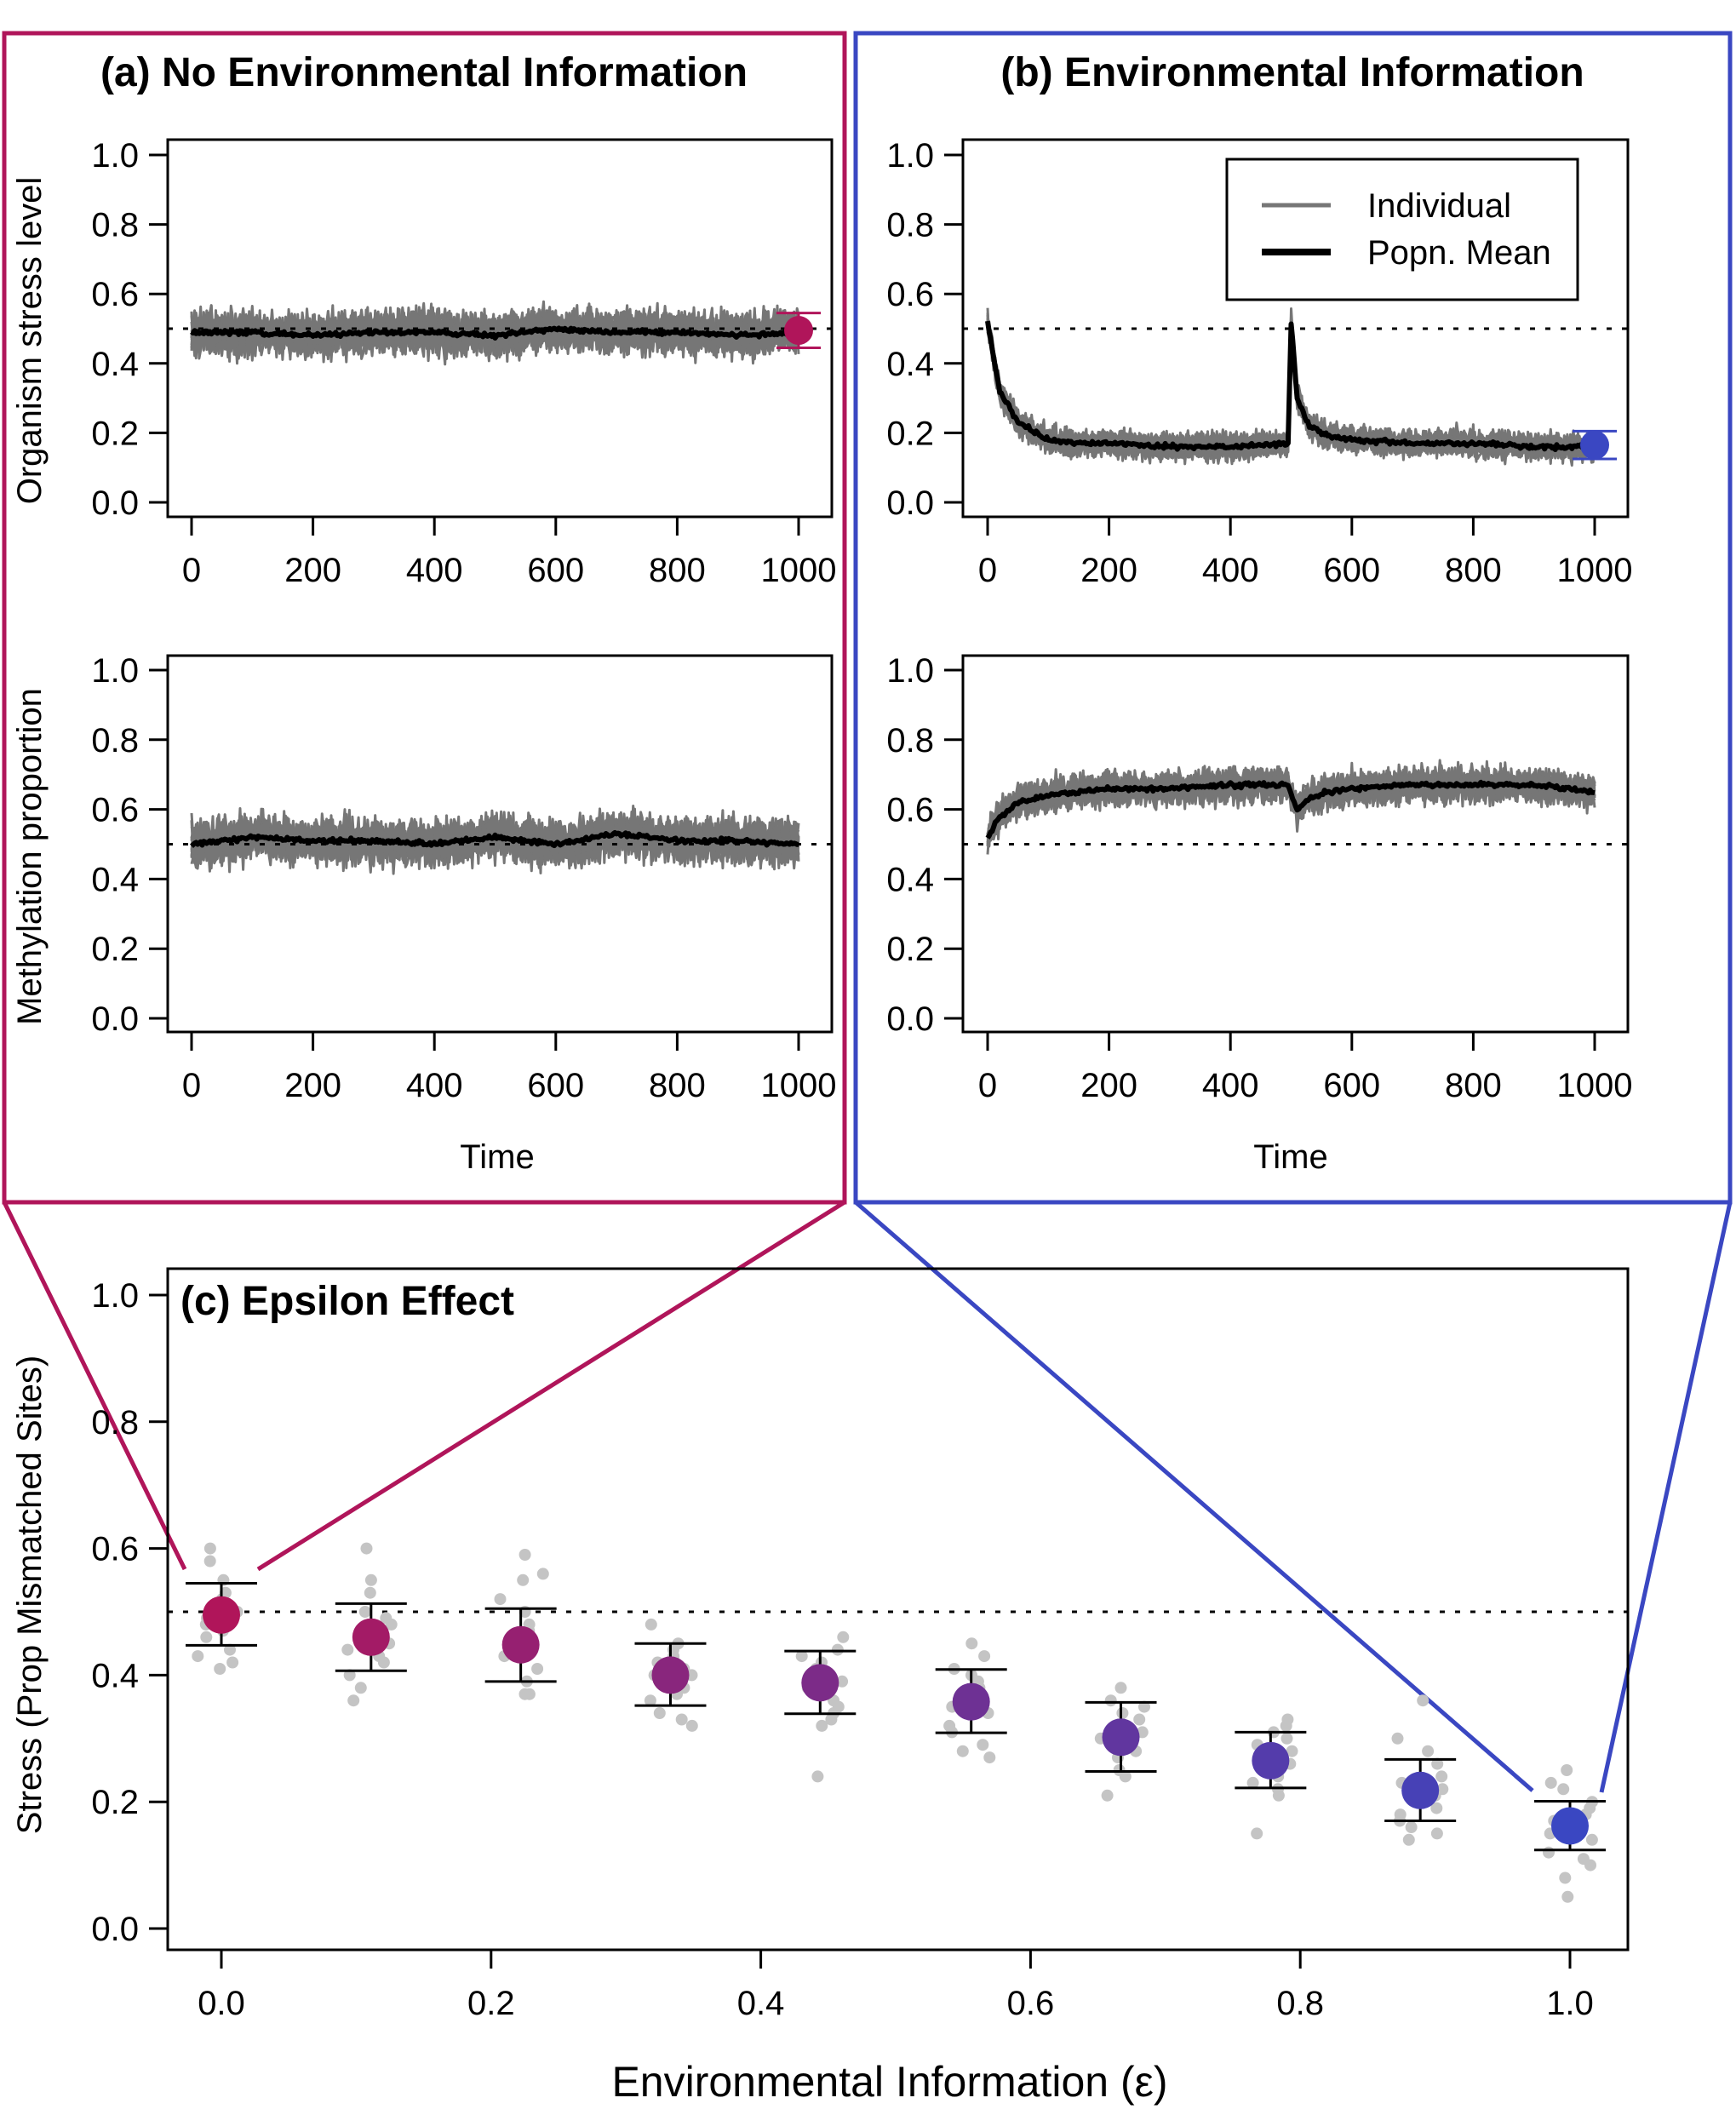 The height and width of the screenshot is (2115, 1736). What do you see at coordinates (115, 671) in the screenshot?
I see `plot-a-bottom-ytick-label: 1.0` at bounding box center [115, 671].